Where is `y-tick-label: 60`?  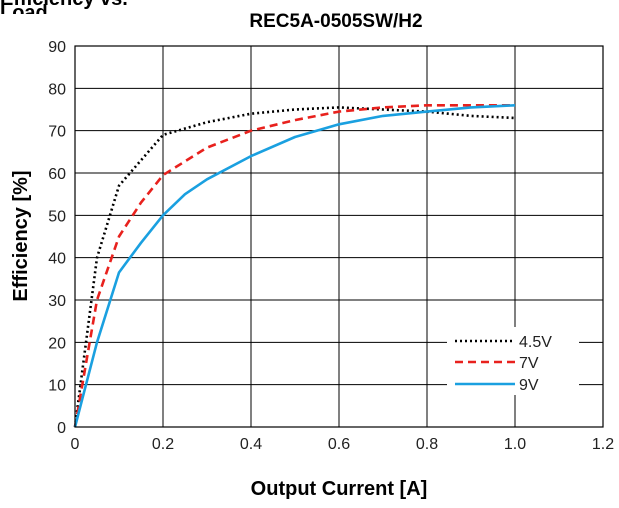
y-tick-label: 60 is located at coordinates (57, 174).